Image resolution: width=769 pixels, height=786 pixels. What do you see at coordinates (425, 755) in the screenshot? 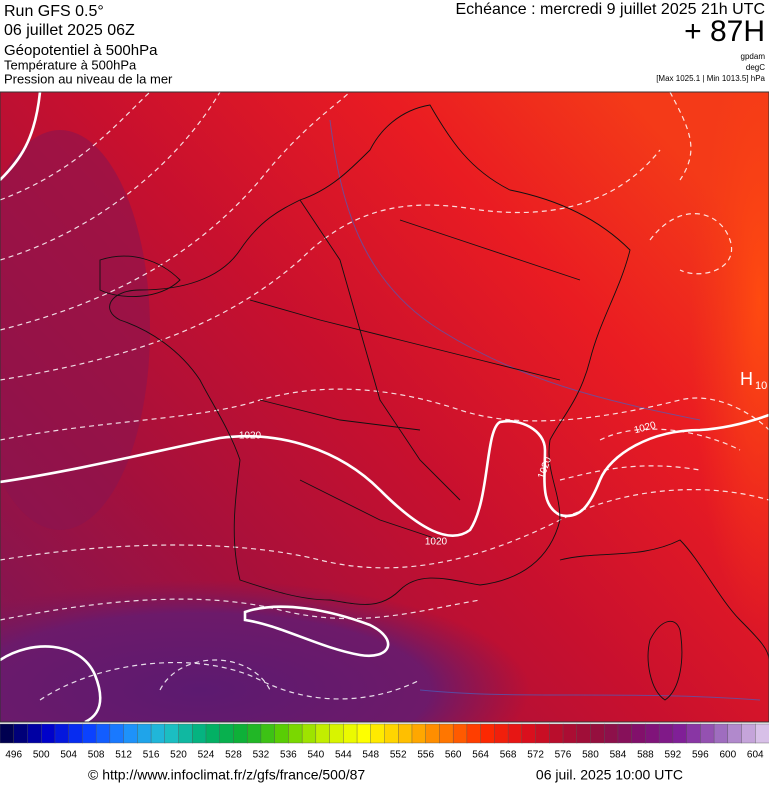
I see `colorbar-label: 556` at bounding box center [425, 755].